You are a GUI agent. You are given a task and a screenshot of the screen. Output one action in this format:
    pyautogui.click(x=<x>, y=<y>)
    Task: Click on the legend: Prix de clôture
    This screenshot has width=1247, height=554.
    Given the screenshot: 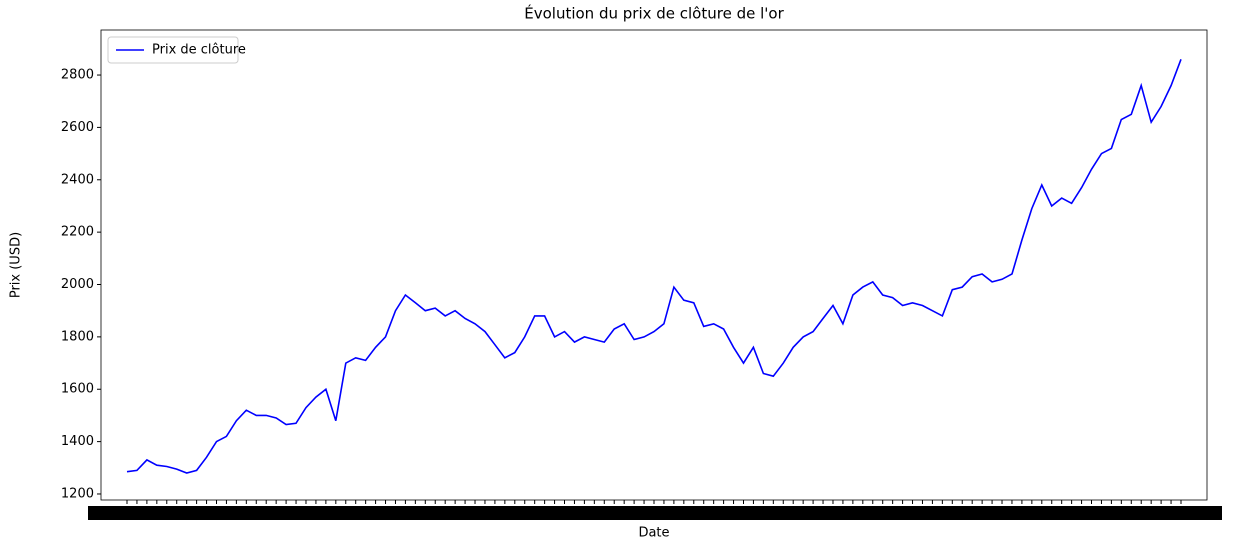 What is the action you would take?
    pyautogui.click(x=176, y=50)
    